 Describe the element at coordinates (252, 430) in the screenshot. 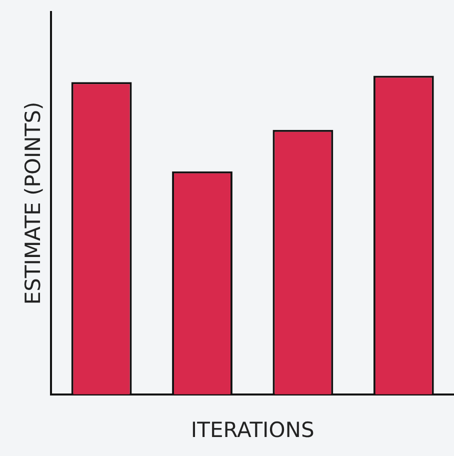

I see `x-axis-title: ITERATIONS` at that location.